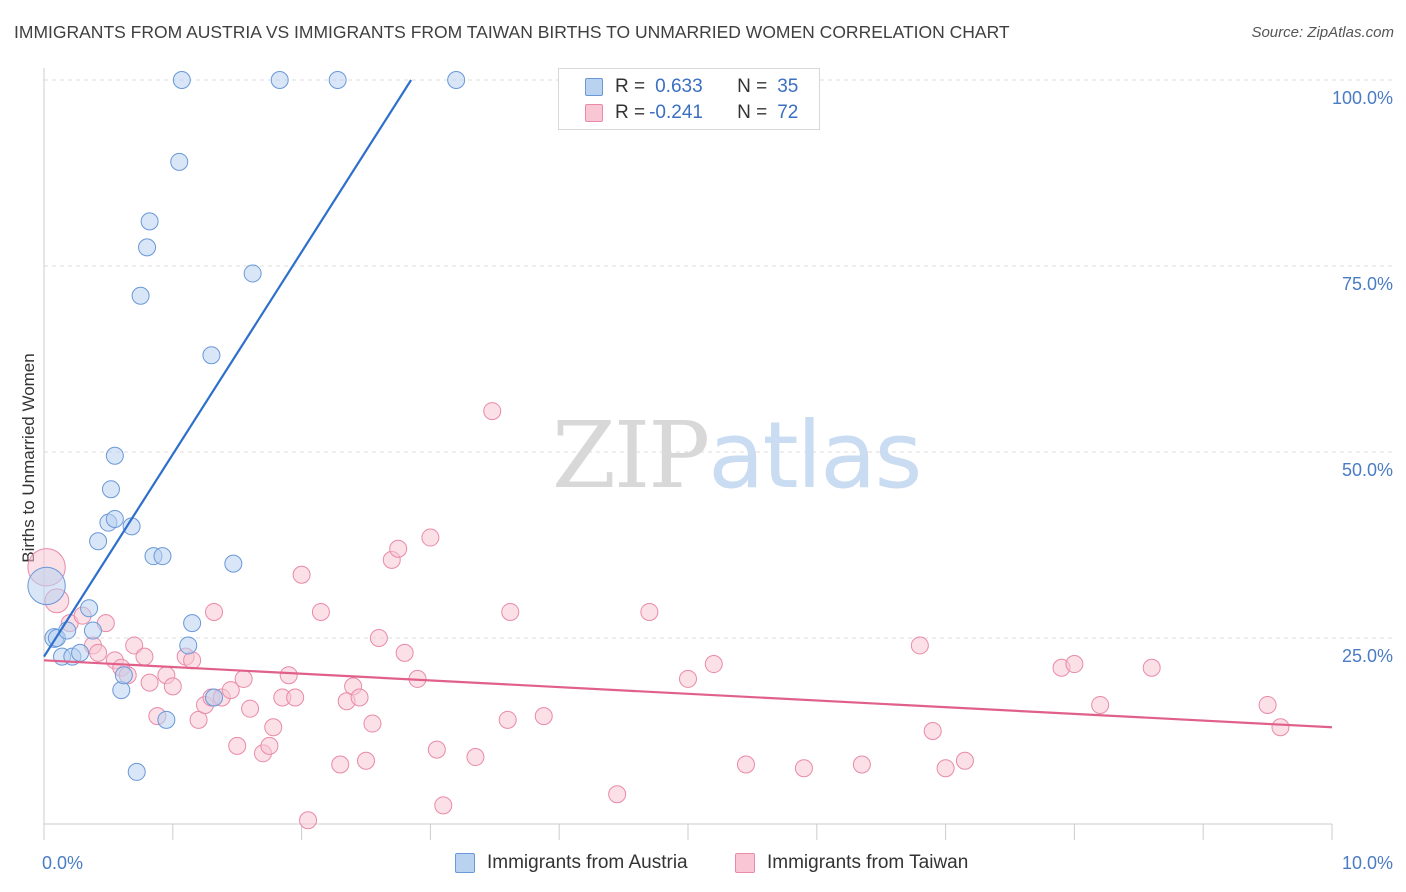  I want to click on legend-n-value-austria: 35, so click(788, 86).